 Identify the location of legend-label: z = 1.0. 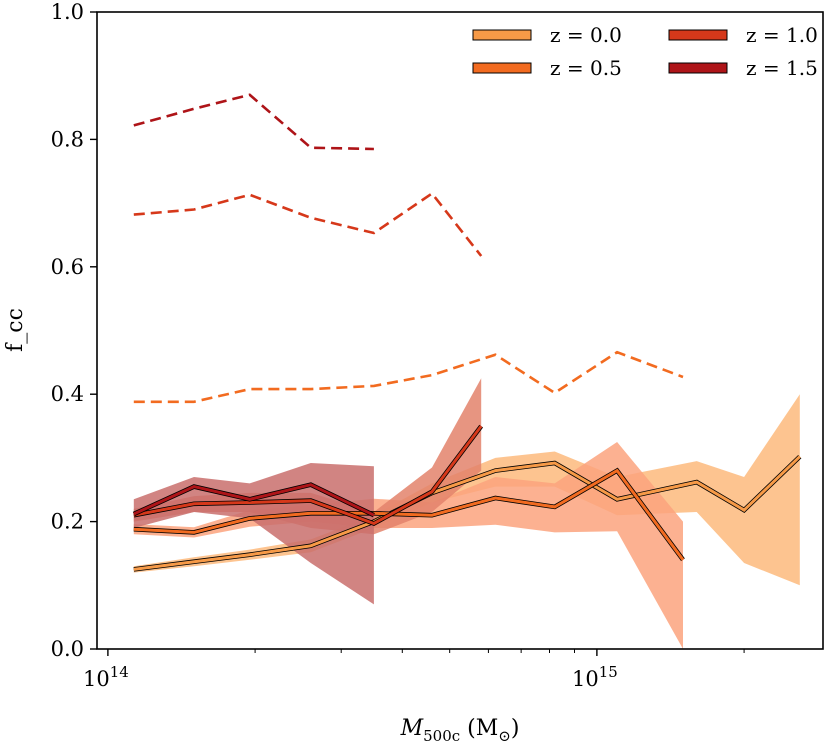
(782, 35).